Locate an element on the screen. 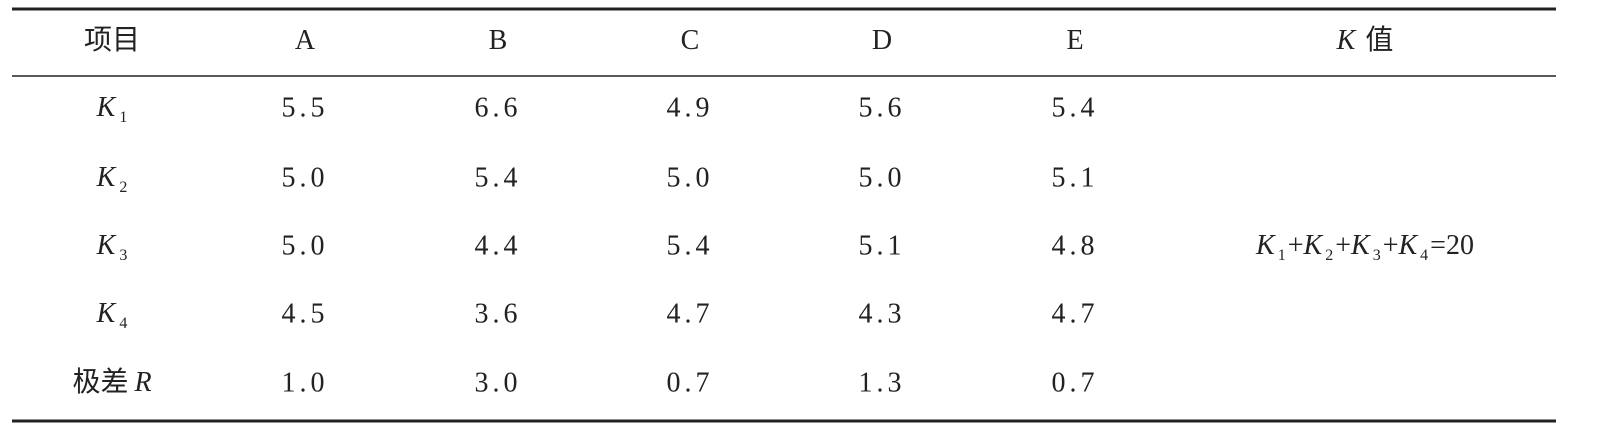 The width and height of the screenshot is (1616, 448). header-cell: D is located at coordinates (882, 40).